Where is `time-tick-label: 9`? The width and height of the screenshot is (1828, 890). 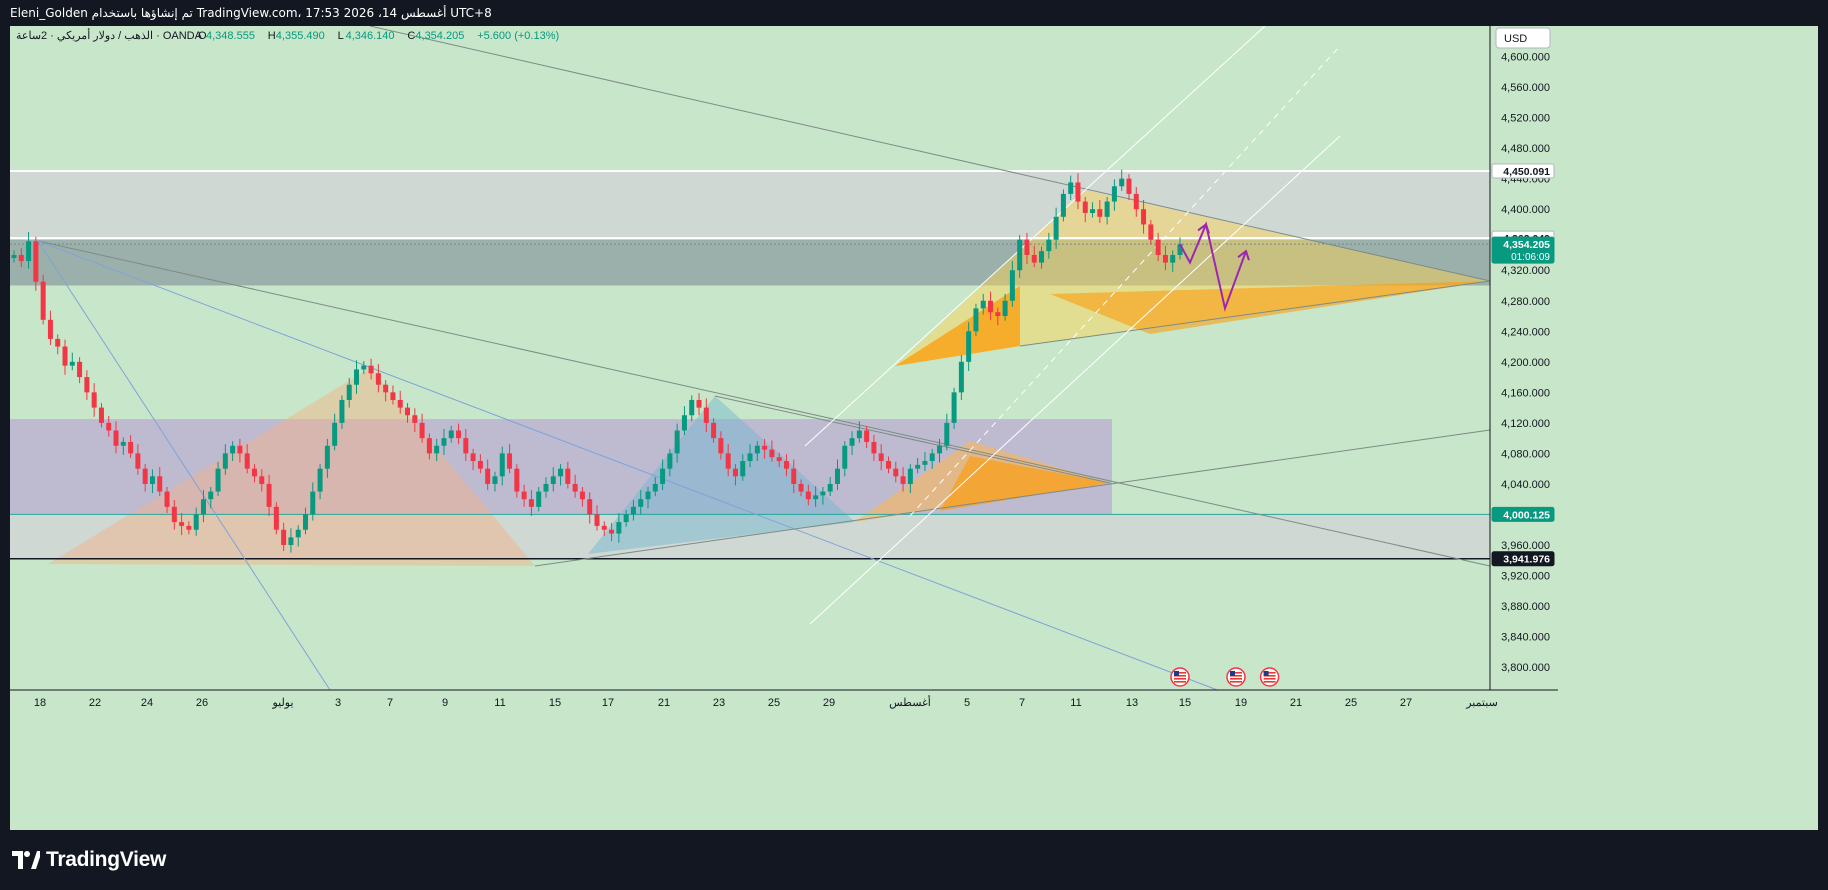 time-tick-label: 9 is located at coordinates (445, 703).